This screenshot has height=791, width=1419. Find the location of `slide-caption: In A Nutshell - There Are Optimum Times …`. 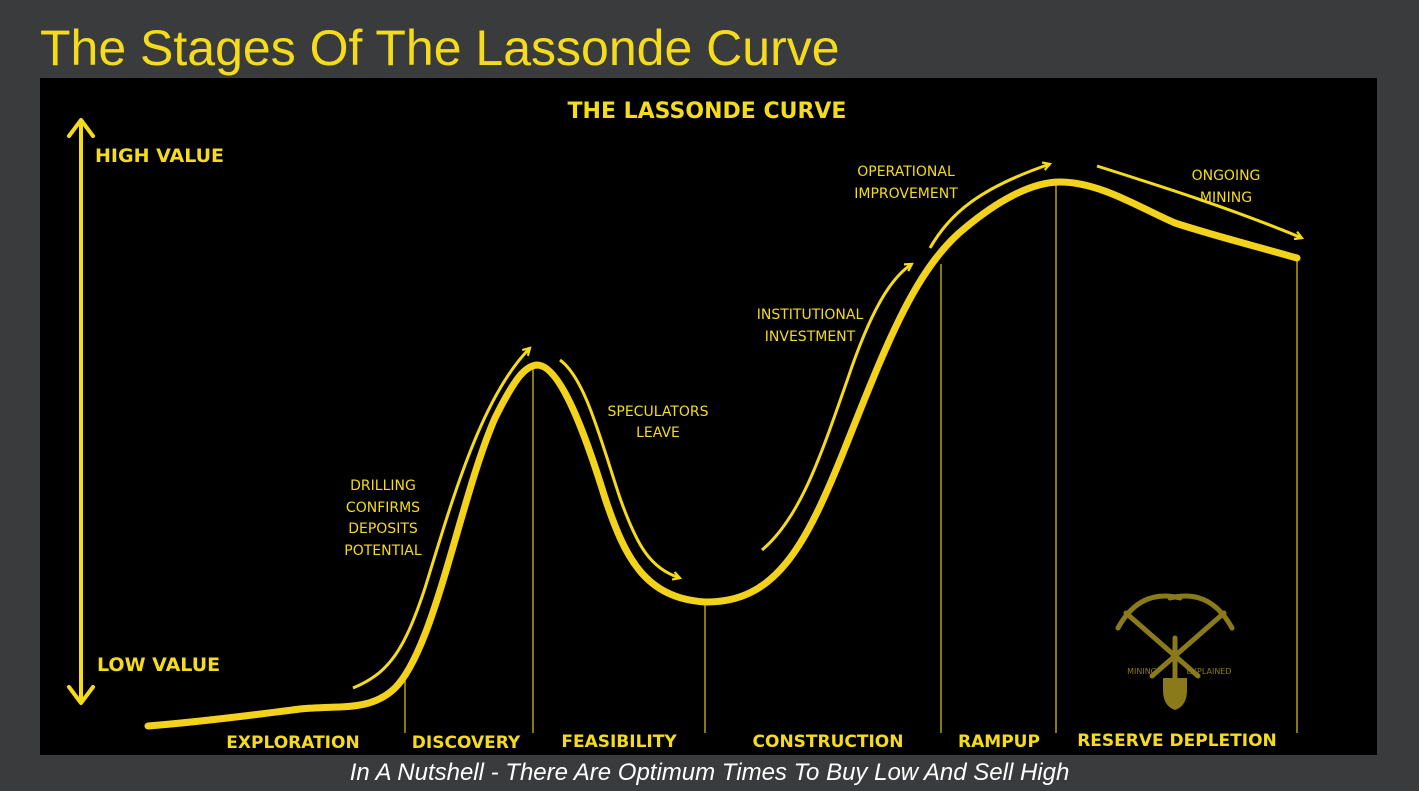

slide-caption: In A Nutshell - There Are Optimum Times … is located at coordinates (709, 772).